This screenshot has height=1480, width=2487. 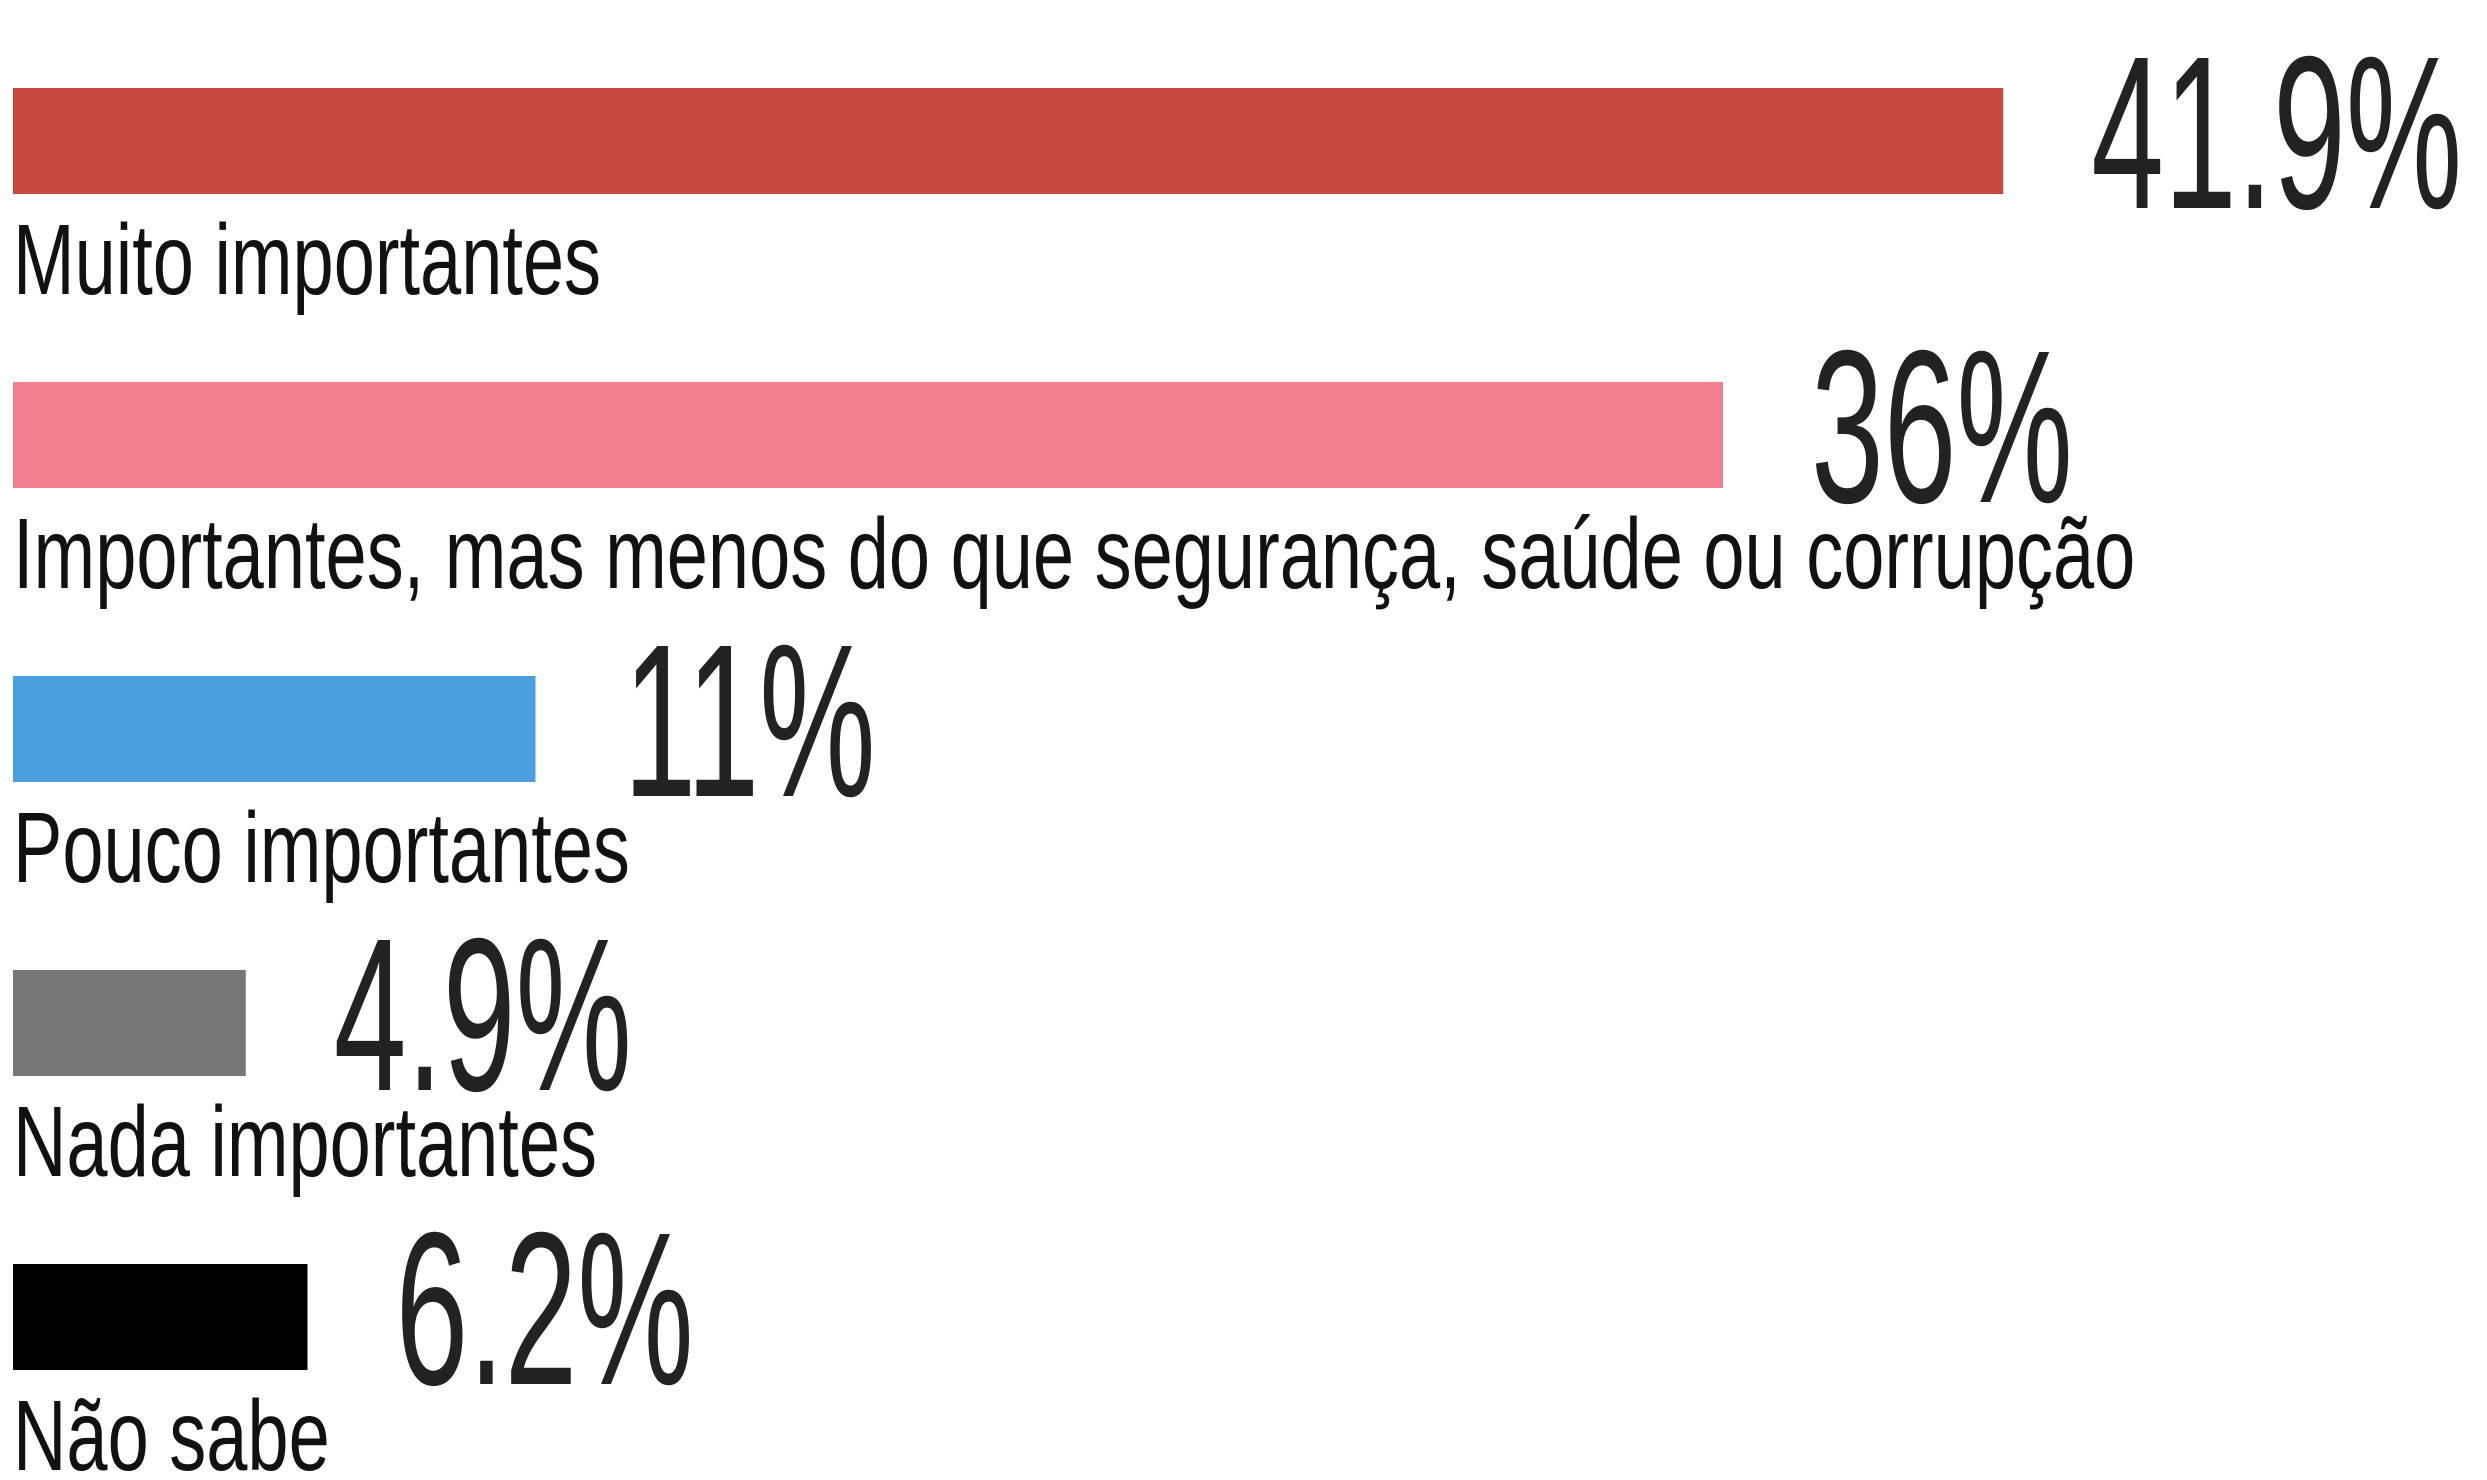 I want to click on value-label: 6.2%, so click(x=545, y=1310).